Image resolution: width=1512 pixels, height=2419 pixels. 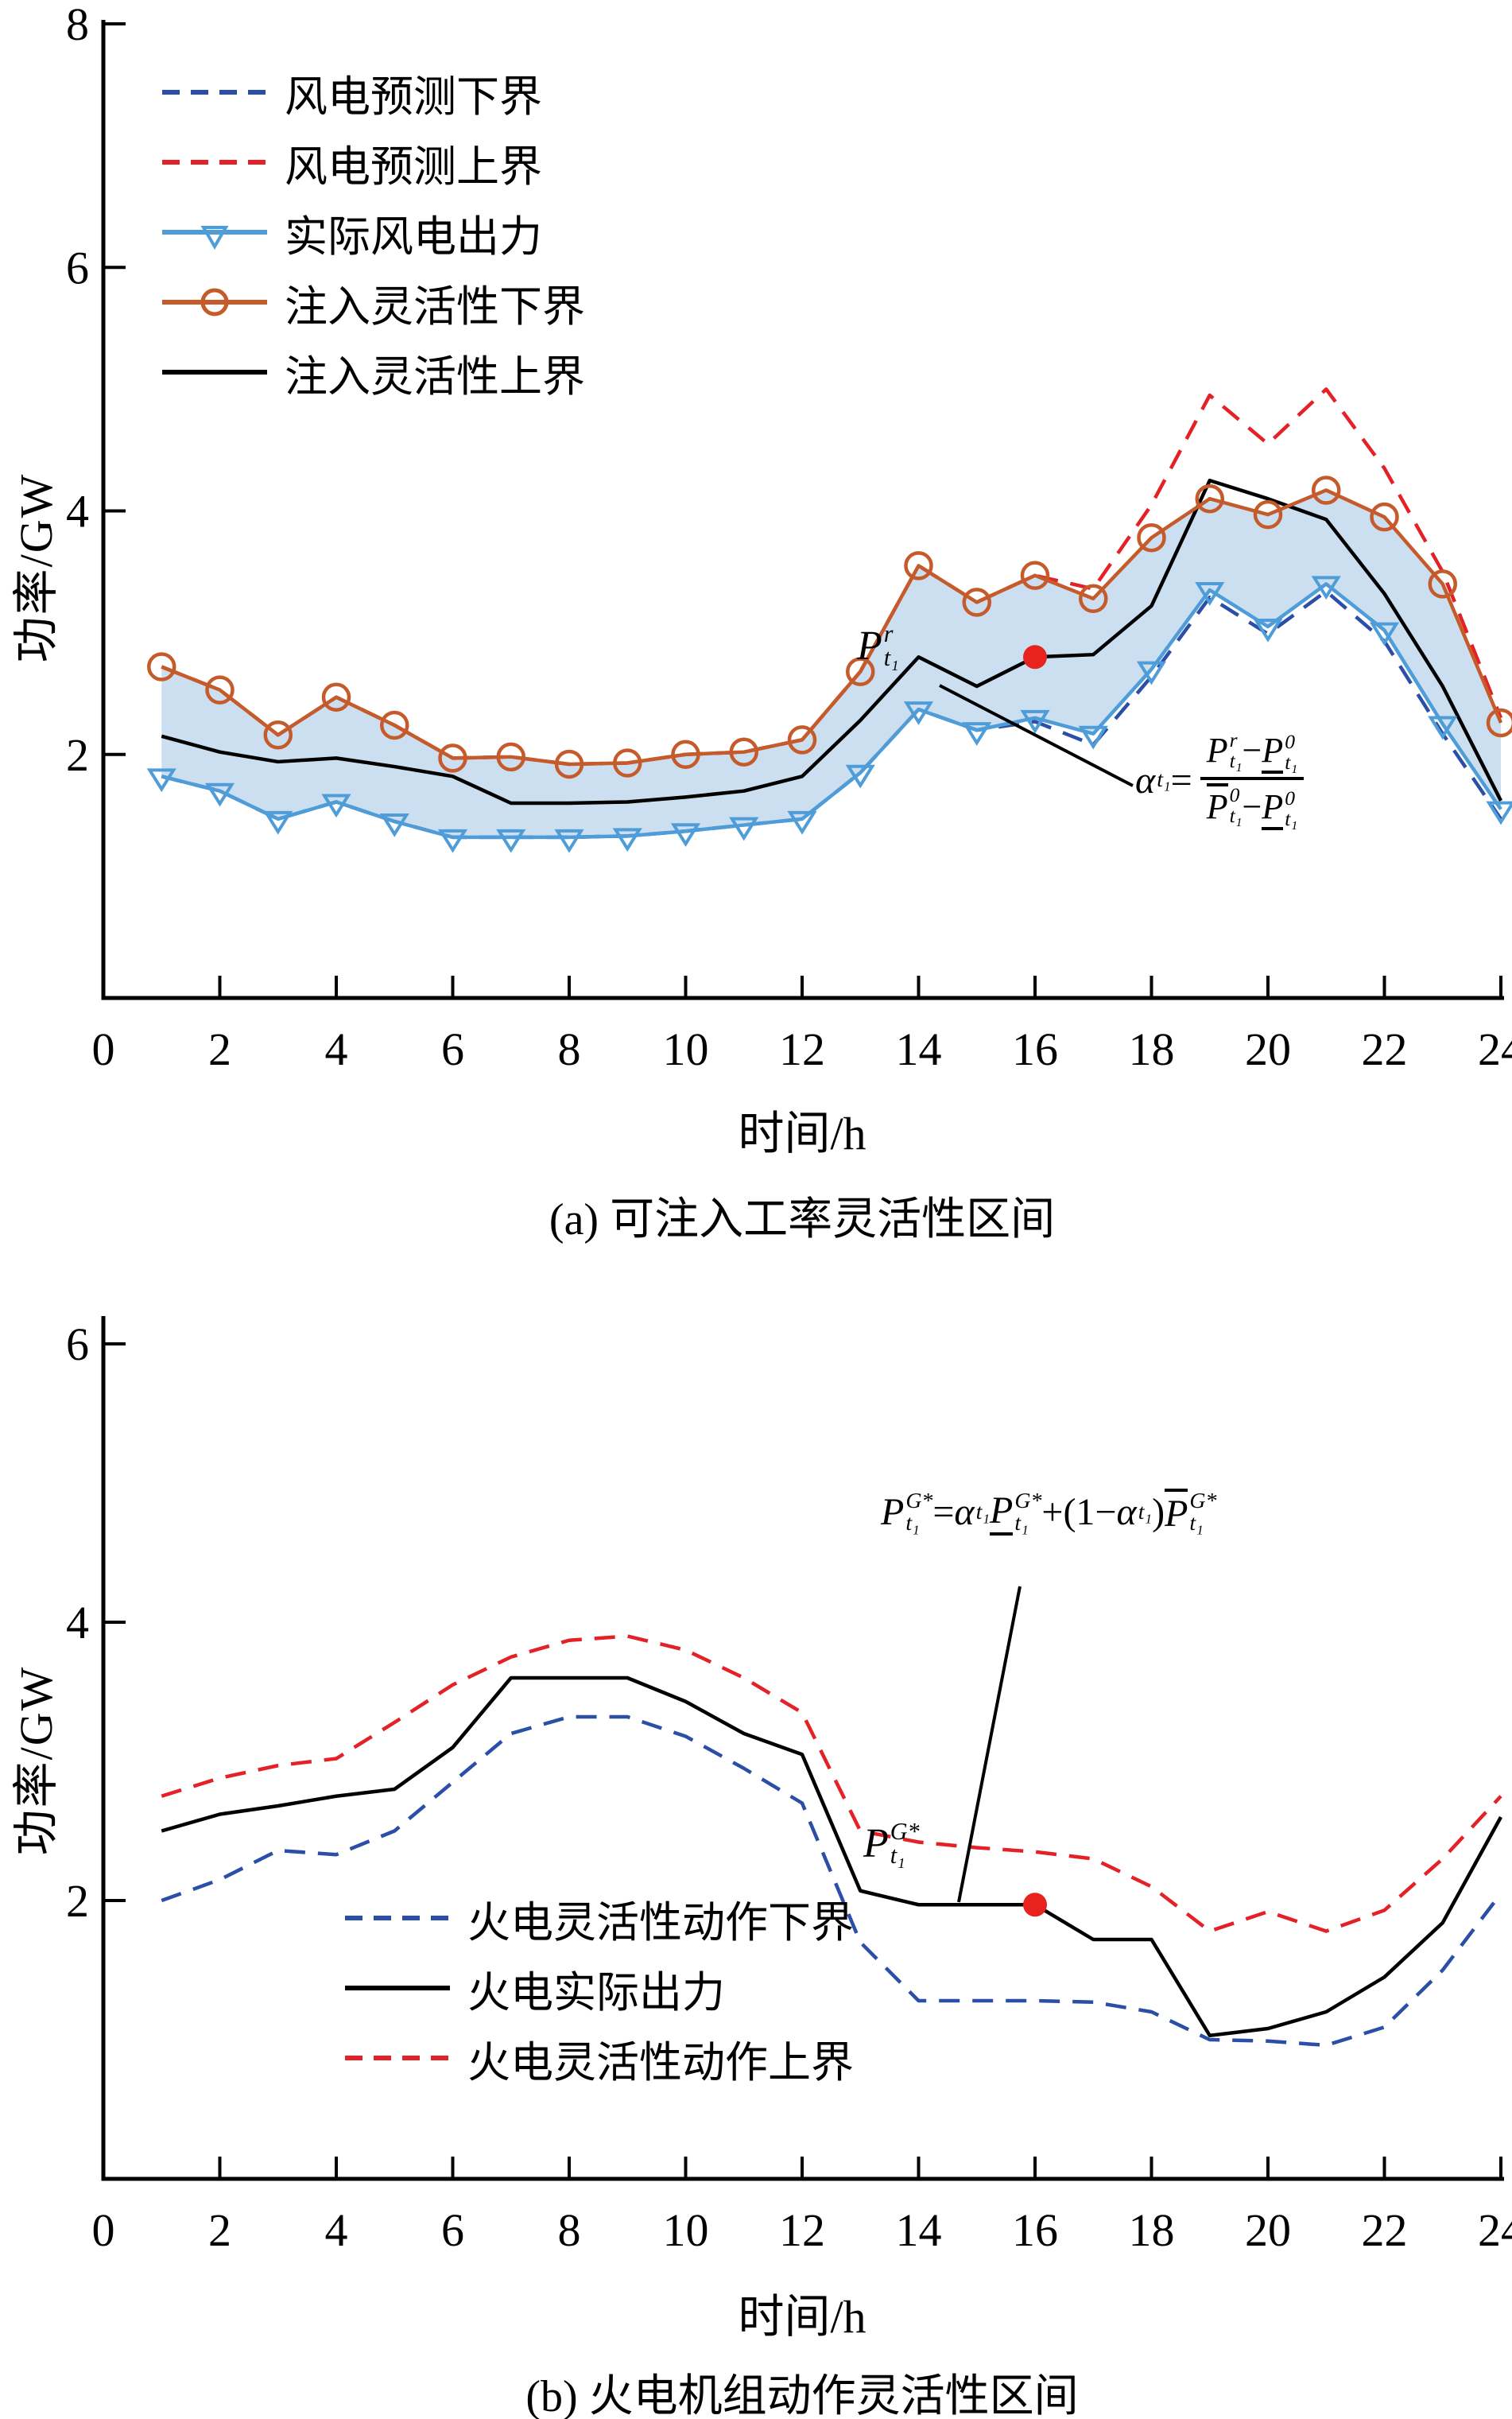 I want to click on legend-item-火电灵活性动作下界: 火电灵活性动作下界, so click(x=598, y=1918).